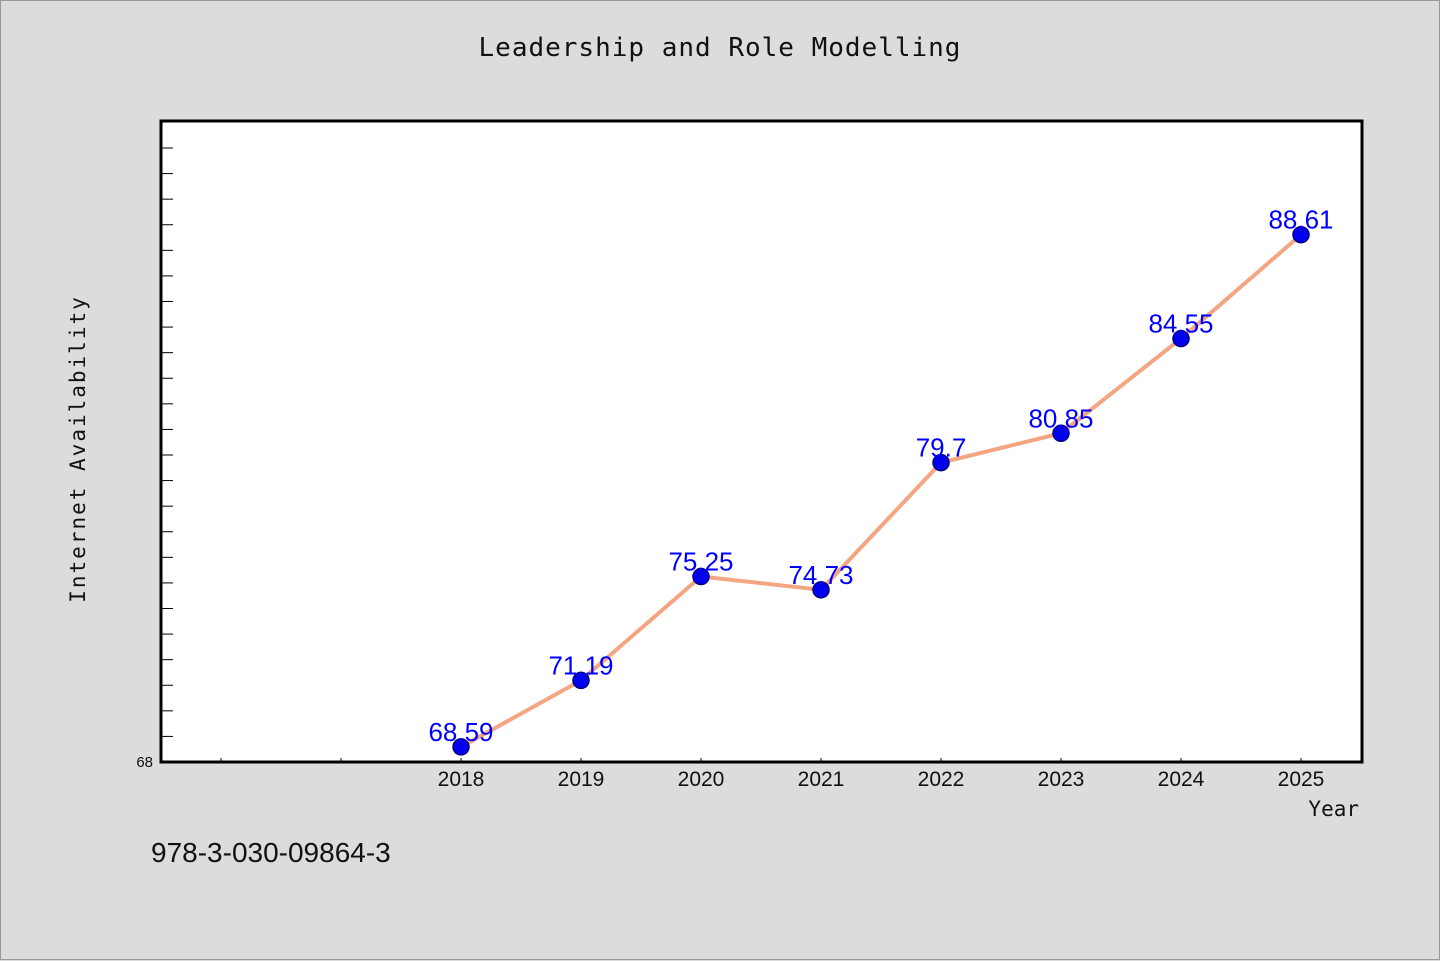 The height and width of the screenshot is (961, 1440). What do you see at coordinates (271, 852) in the screenshot?
I see `footnote-isbn: 978-3-030-09864-3` at bounding box center [271, 852].